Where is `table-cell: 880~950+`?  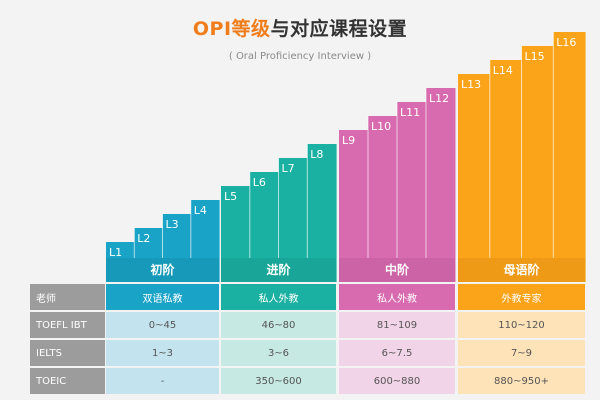
table-cell: 880~950+ is located at coordinates (521, 381).